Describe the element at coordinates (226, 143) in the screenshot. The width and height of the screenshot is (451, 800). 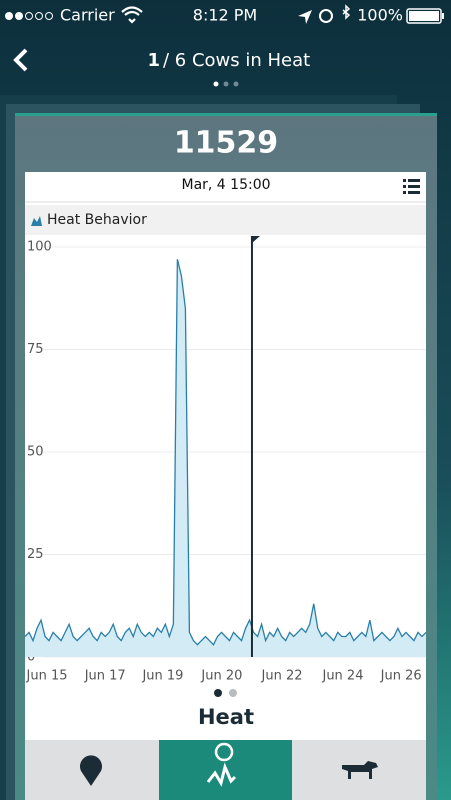
I see `cow-id: 11529` at that location.